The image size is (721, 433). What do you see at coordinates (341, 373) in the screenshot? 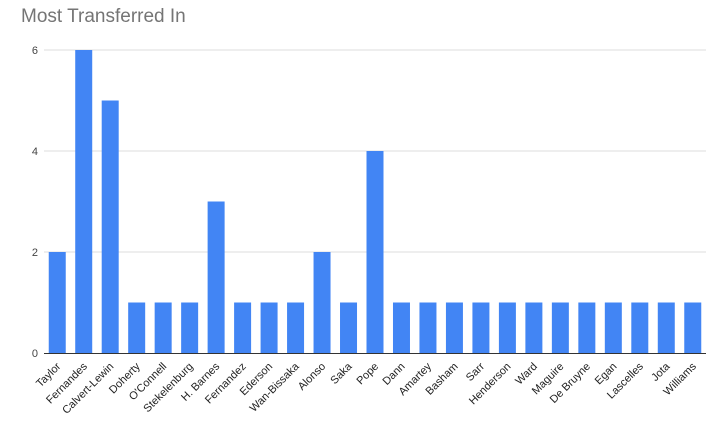
I see `x-tick-label: Saka` at bounding box center [341, 373].